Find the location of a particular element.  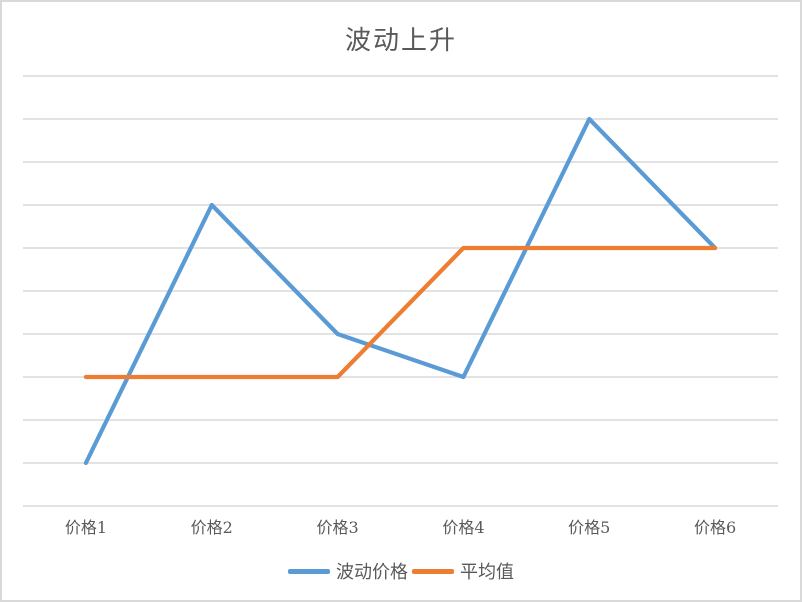

x-axis-label: 价格5 is located at coordinates (589, 527).